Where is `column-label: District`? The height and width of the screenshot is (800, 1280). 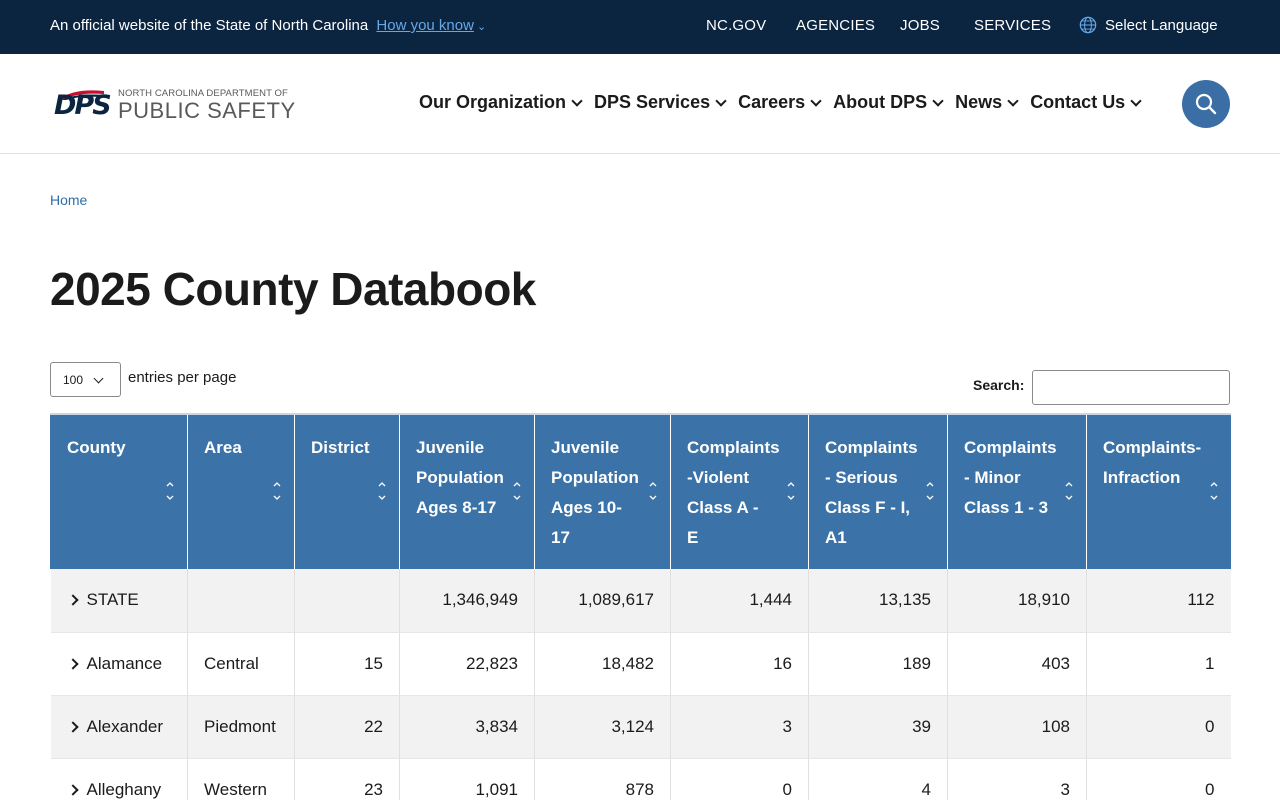 column-label: District is located at coordinates (340, 447).